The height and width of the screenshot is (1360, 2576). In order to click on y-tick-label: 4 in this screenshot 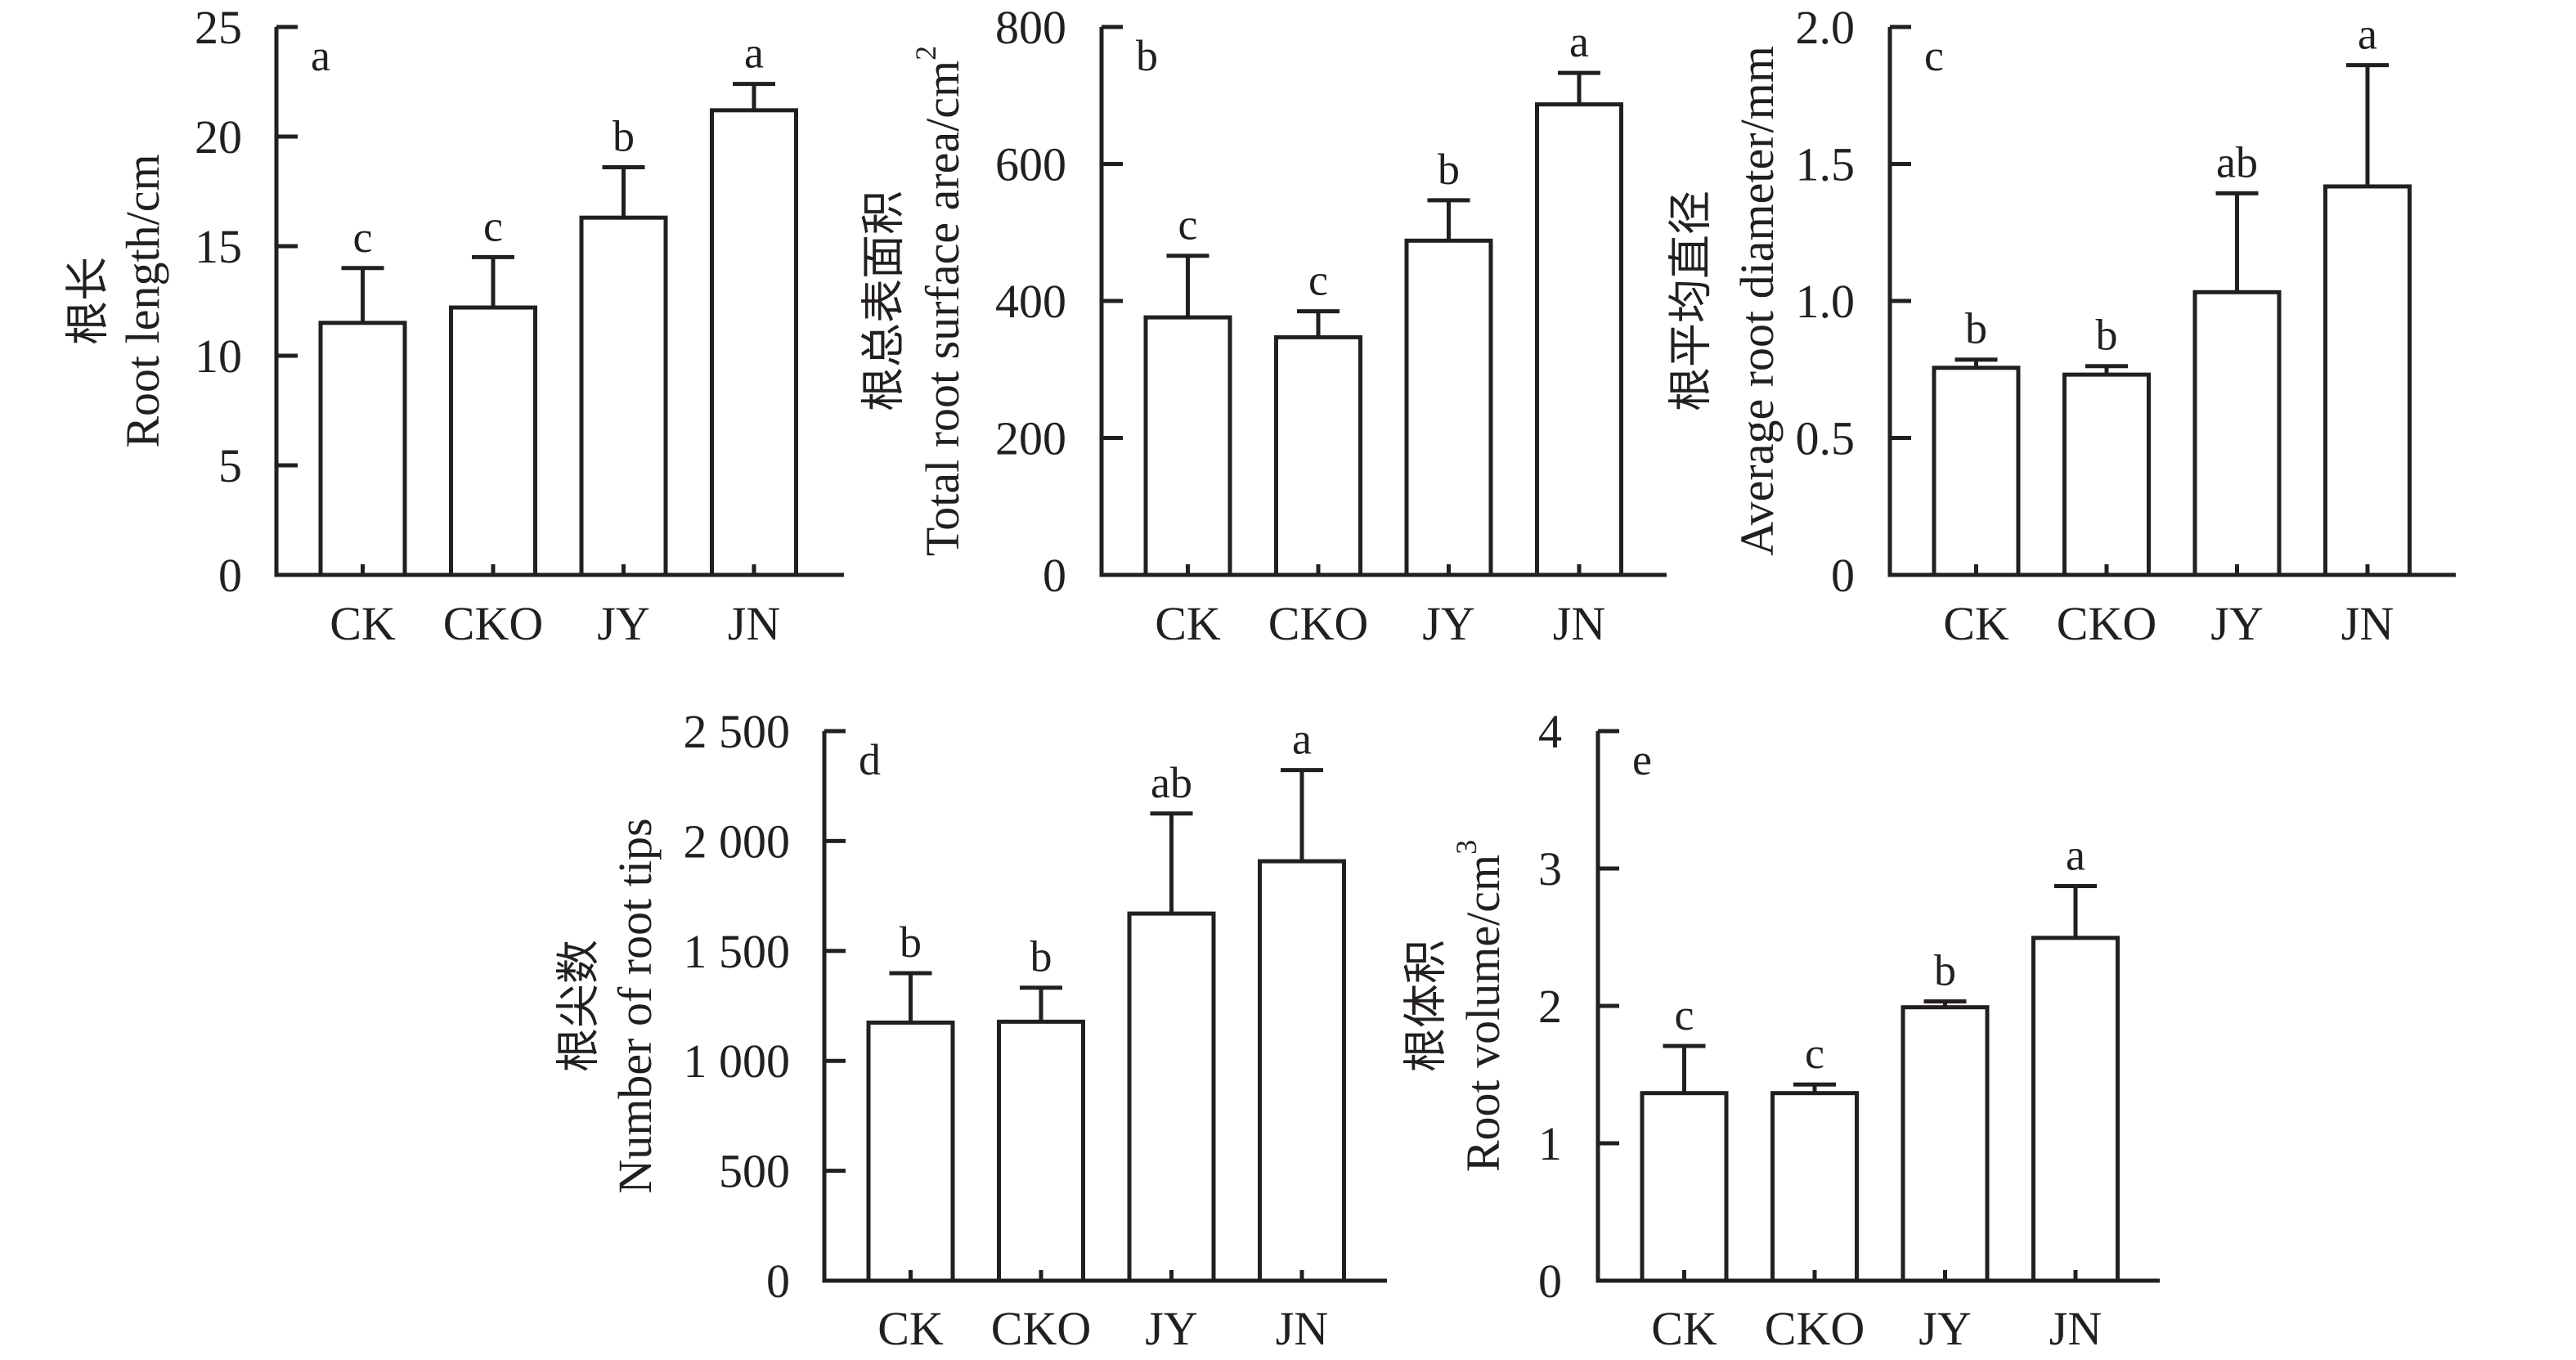, I will do `click(1550, 732)`.